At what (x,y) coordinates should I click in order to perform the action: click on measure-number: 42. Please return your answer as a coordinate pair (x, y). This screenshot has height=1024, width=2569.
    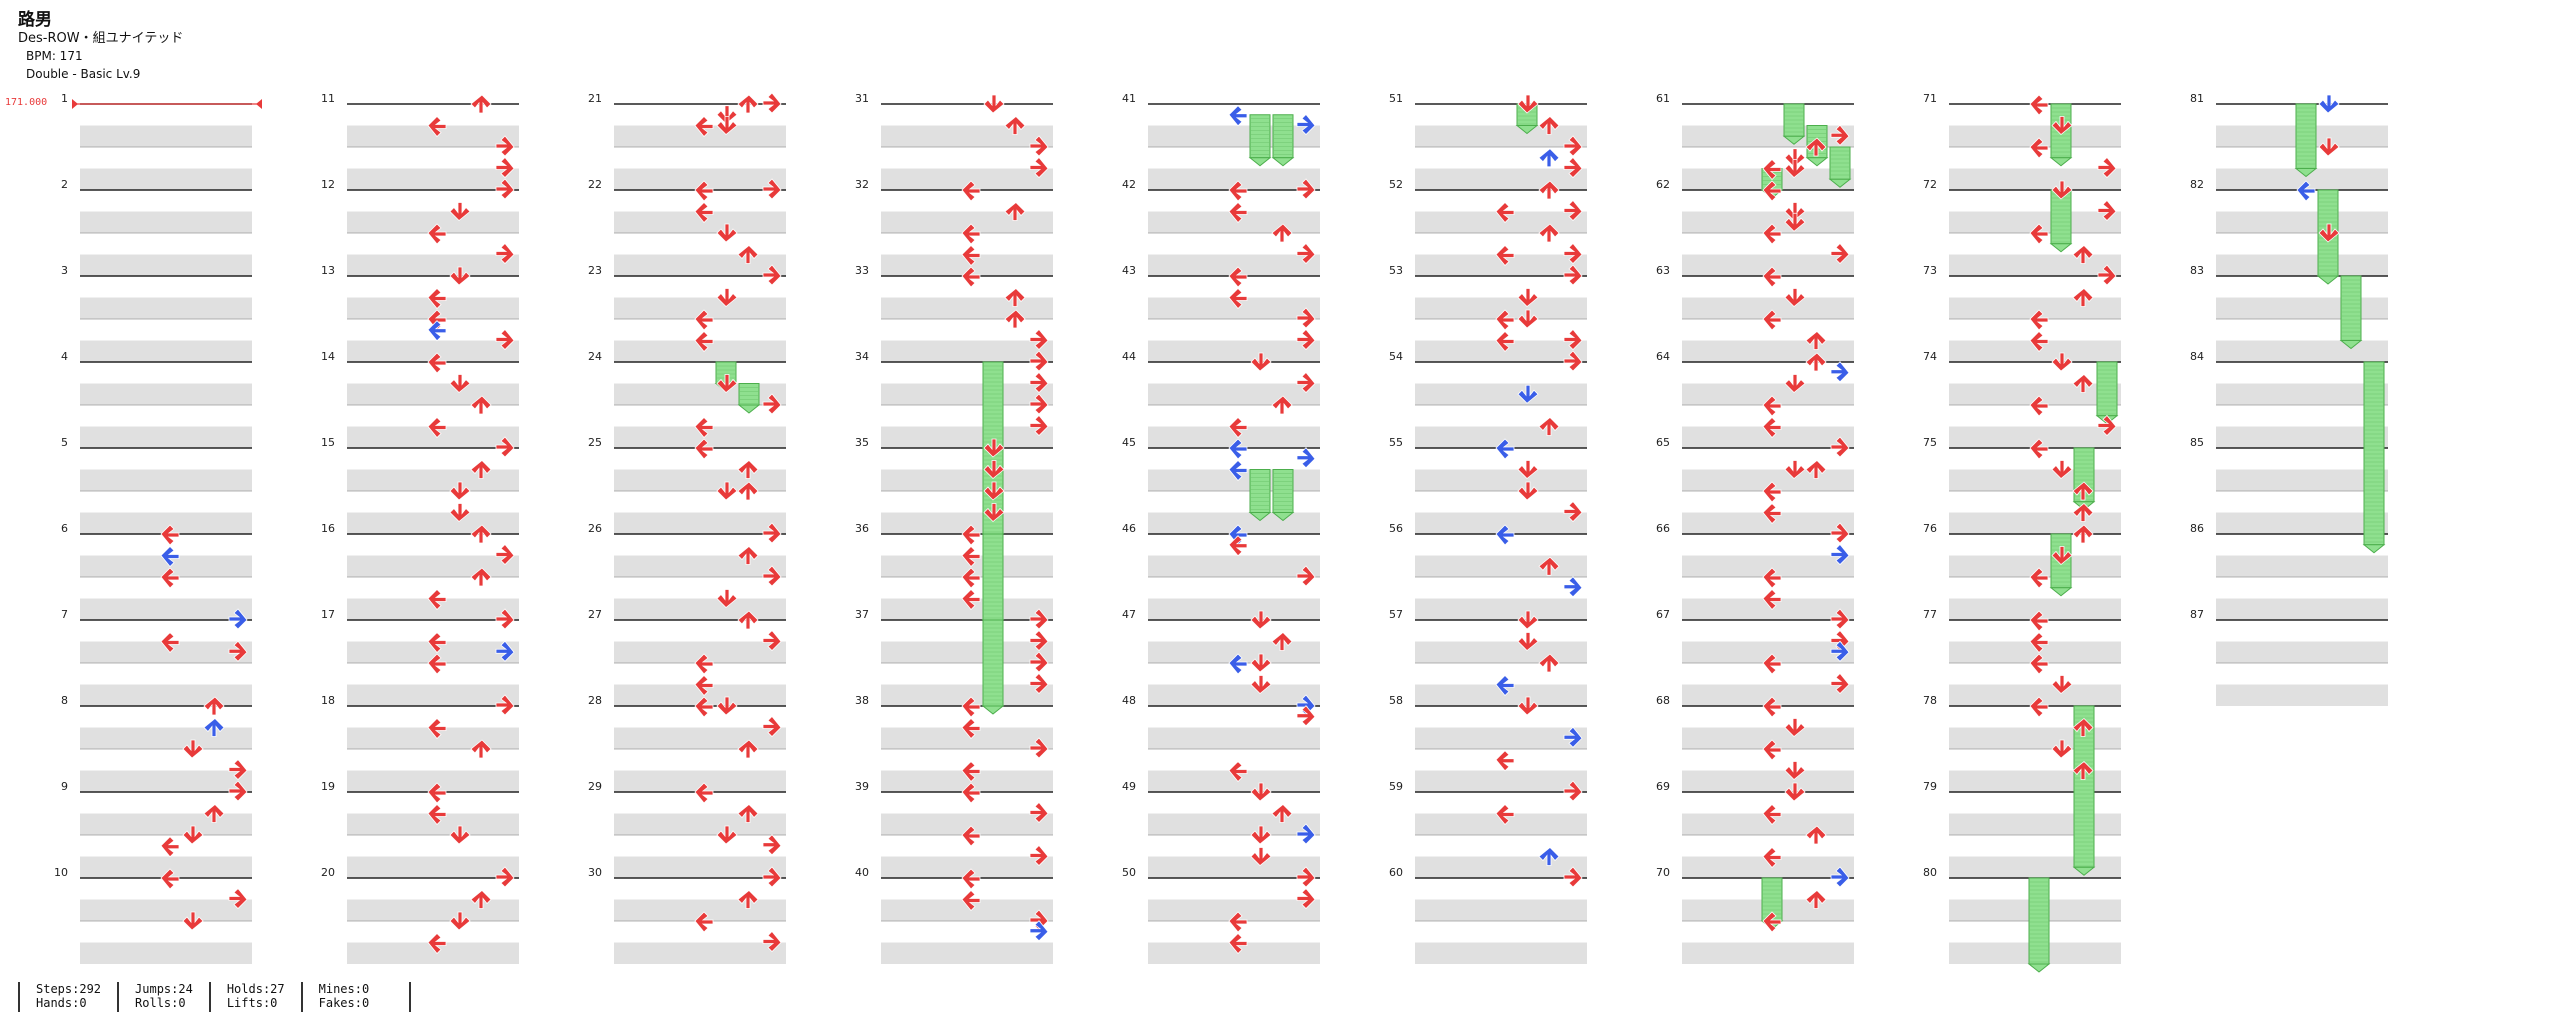
    Looking at the image, I should click on (1129, 184).